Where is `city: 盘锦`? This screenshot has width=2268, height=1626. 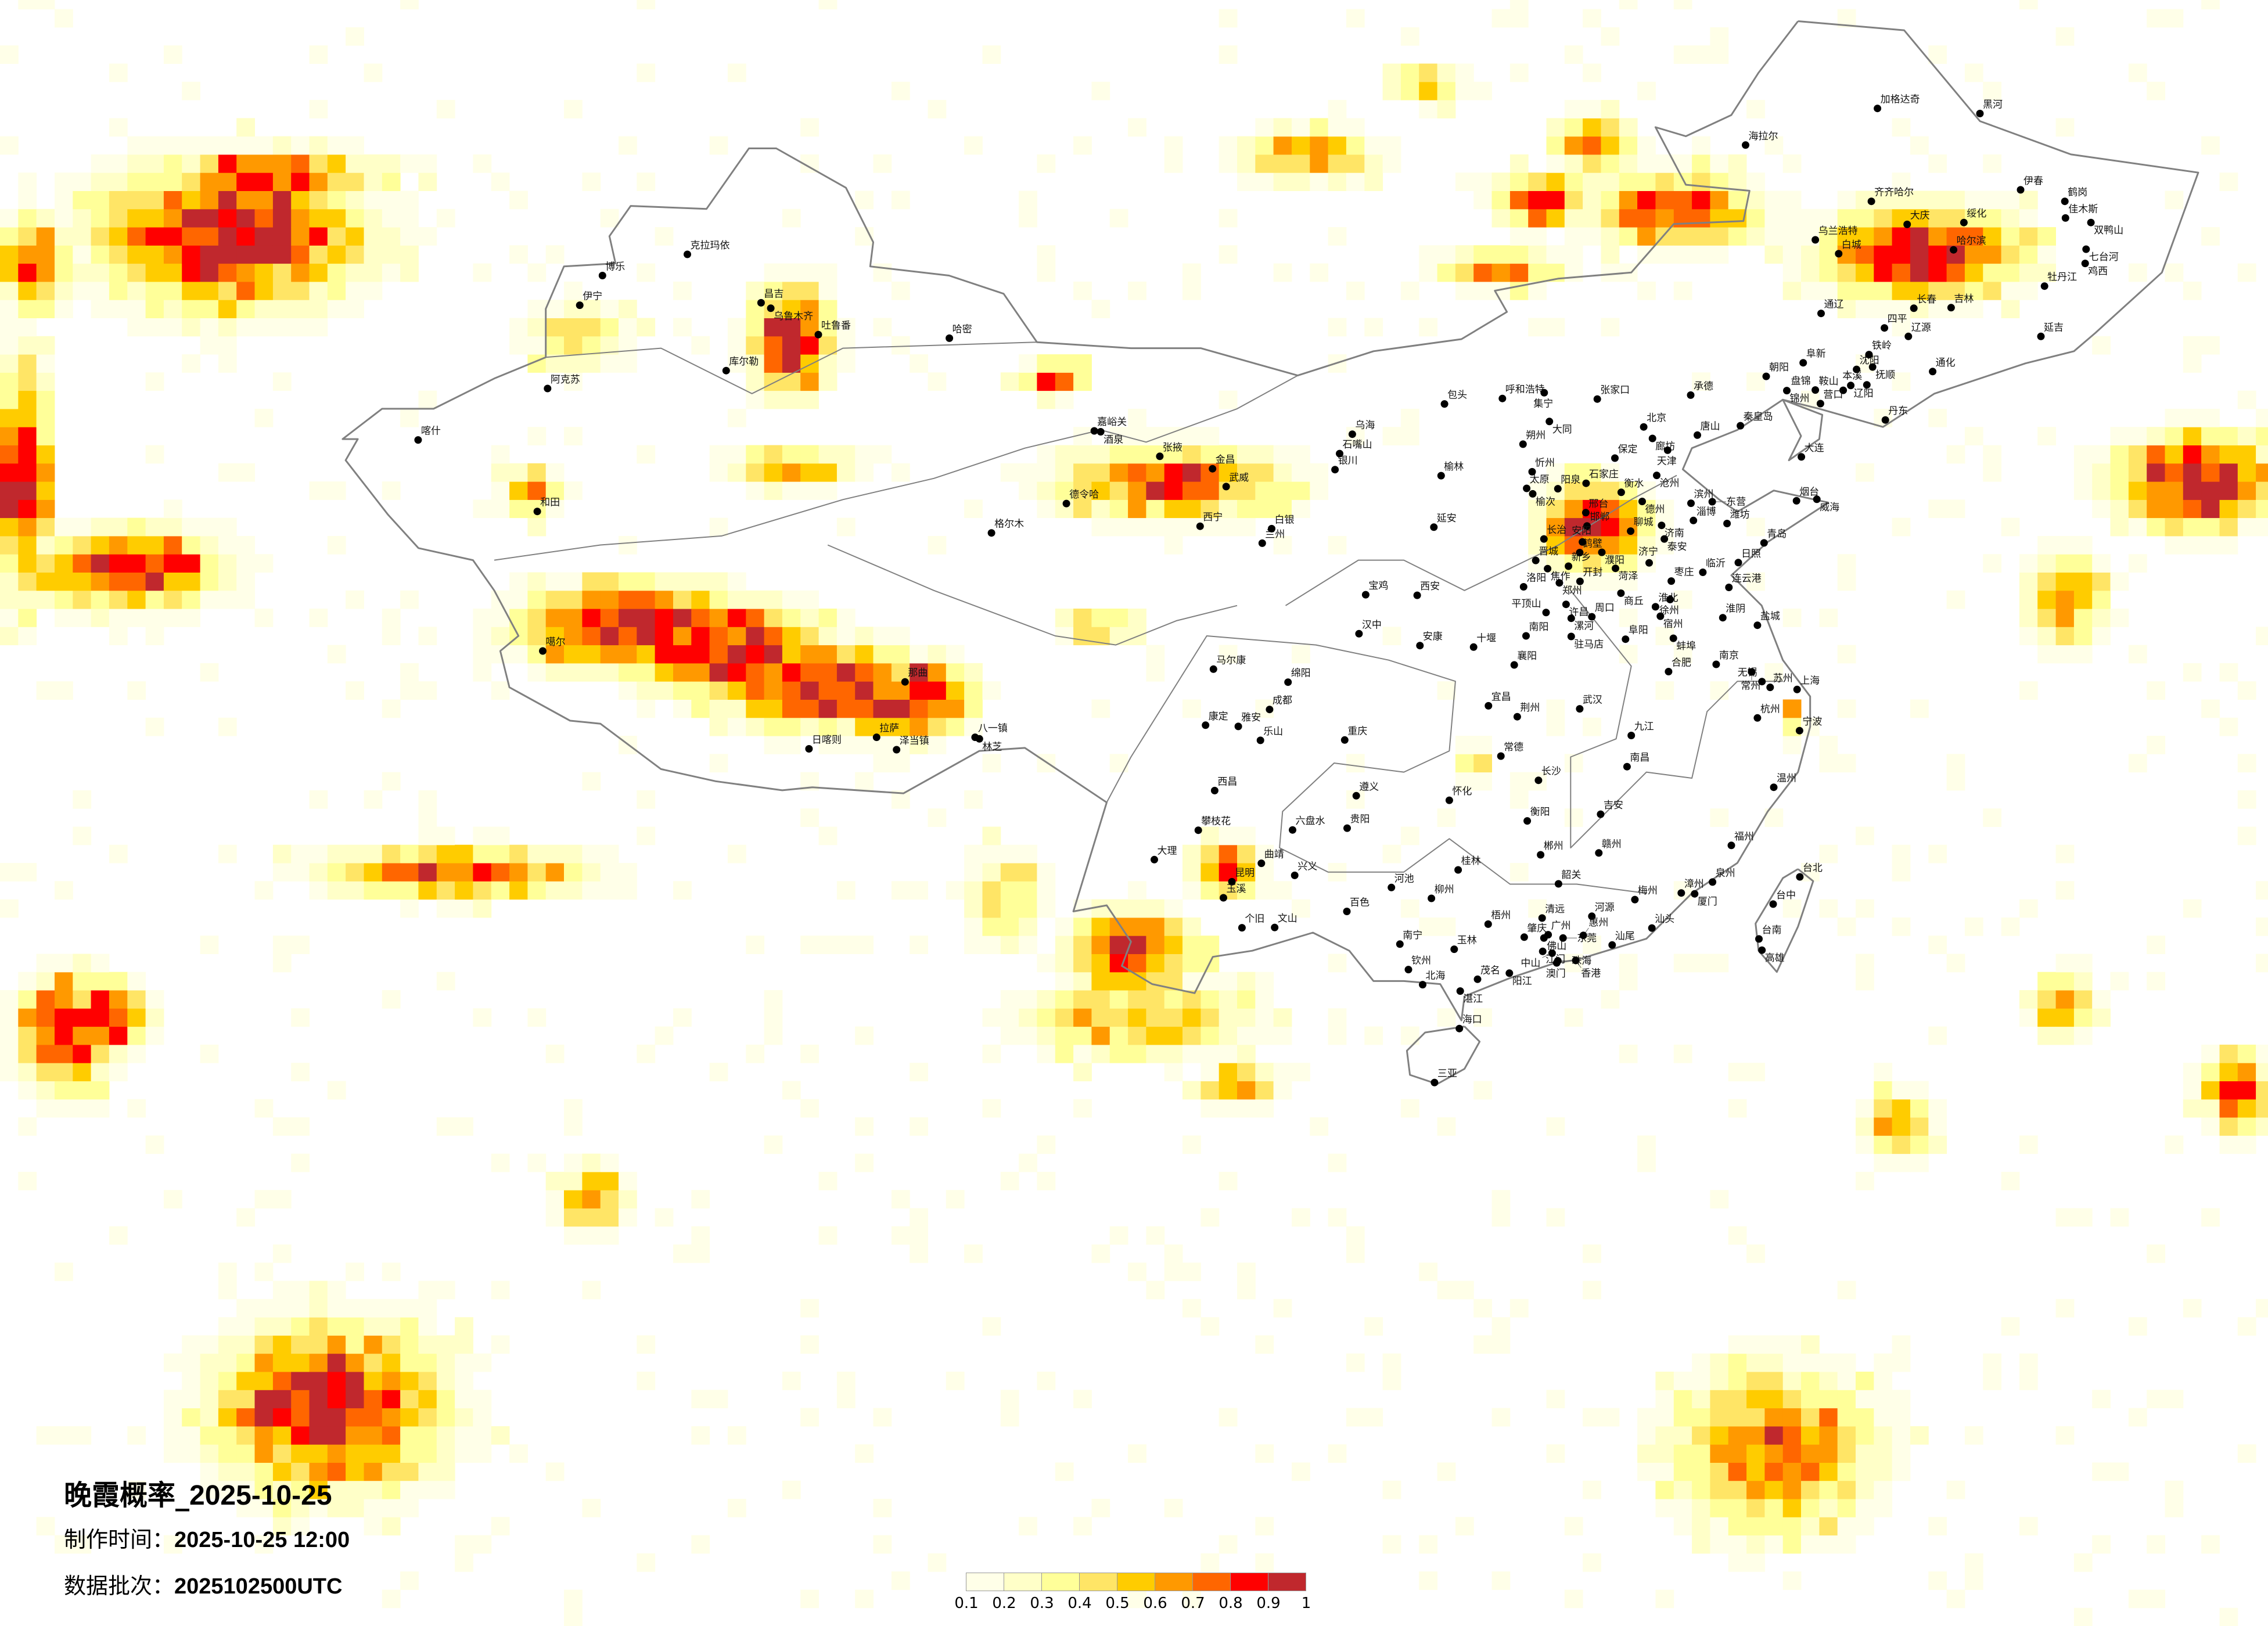
city: 盘锦 is located at coordinates (1805, 385).